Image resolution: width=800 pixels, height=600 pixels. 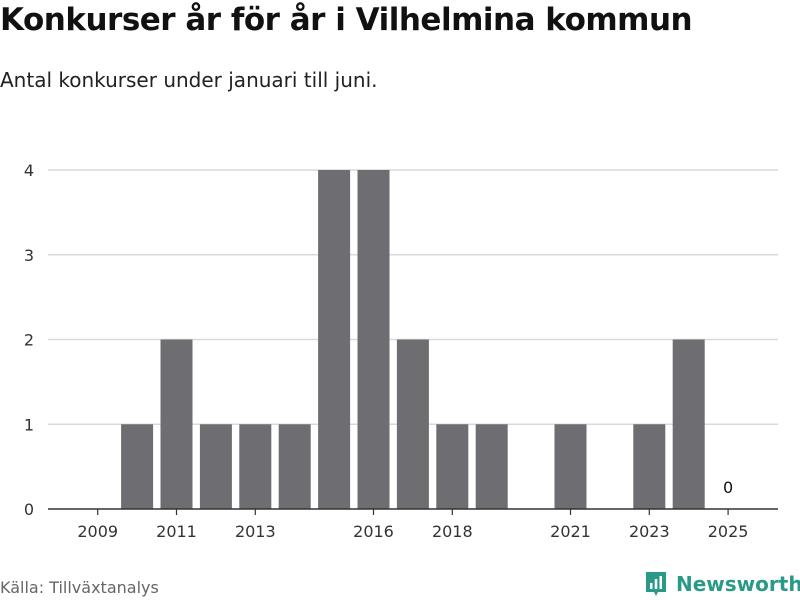 I want to click on y-tick-label: 4, so click(x=29, y=170).